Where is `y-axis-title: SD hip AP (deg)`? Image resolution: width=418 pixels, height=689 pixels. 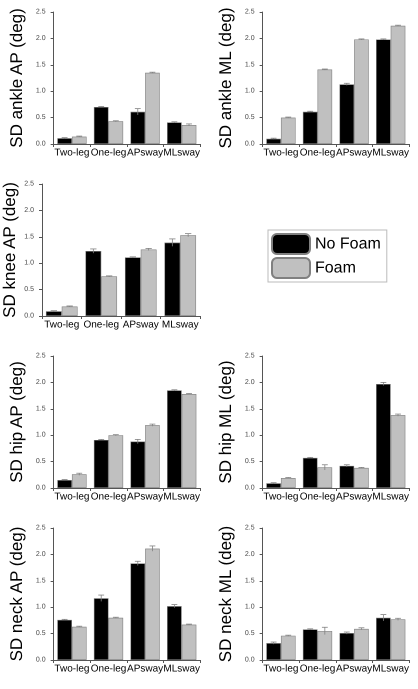
y-axis-title: SD hip AP (deg) is located at coordinates (16, 422).